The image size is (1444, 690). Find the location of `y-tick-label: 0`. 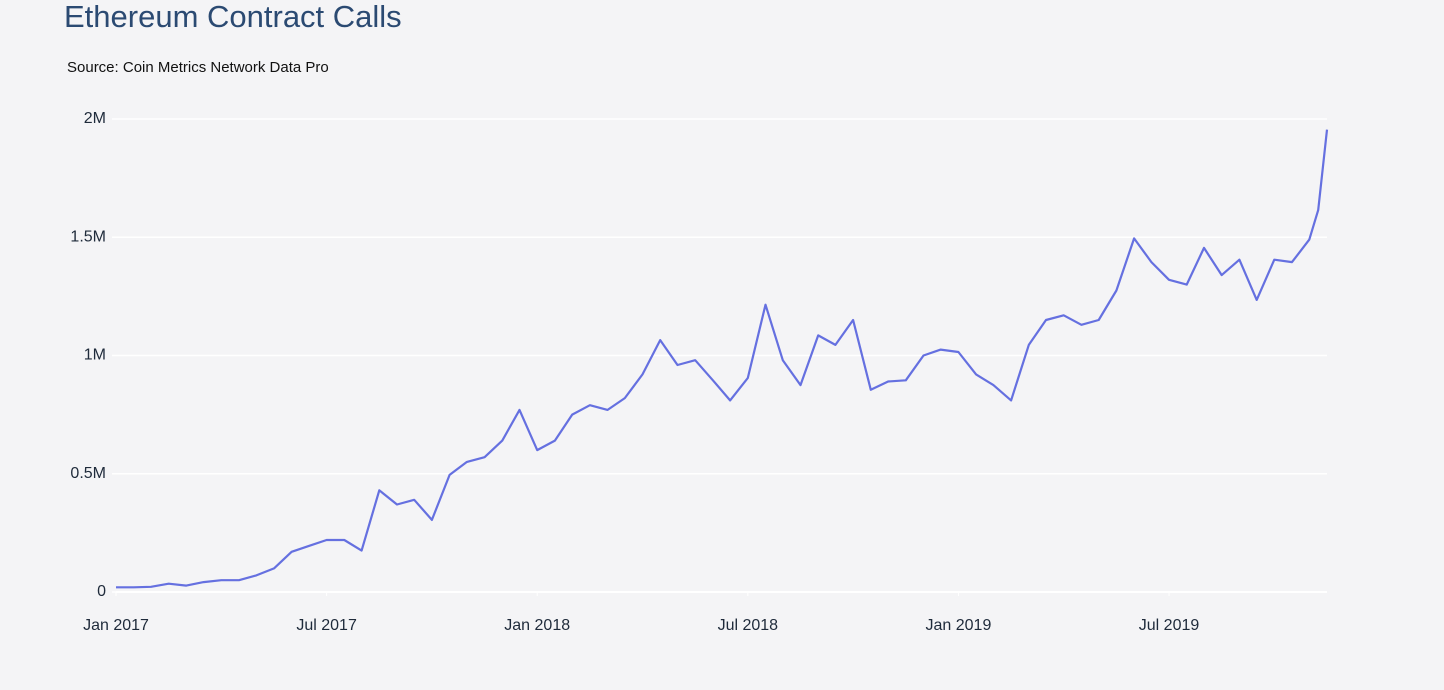

y-tick-label: 0 is located at coordinates (101, 591).